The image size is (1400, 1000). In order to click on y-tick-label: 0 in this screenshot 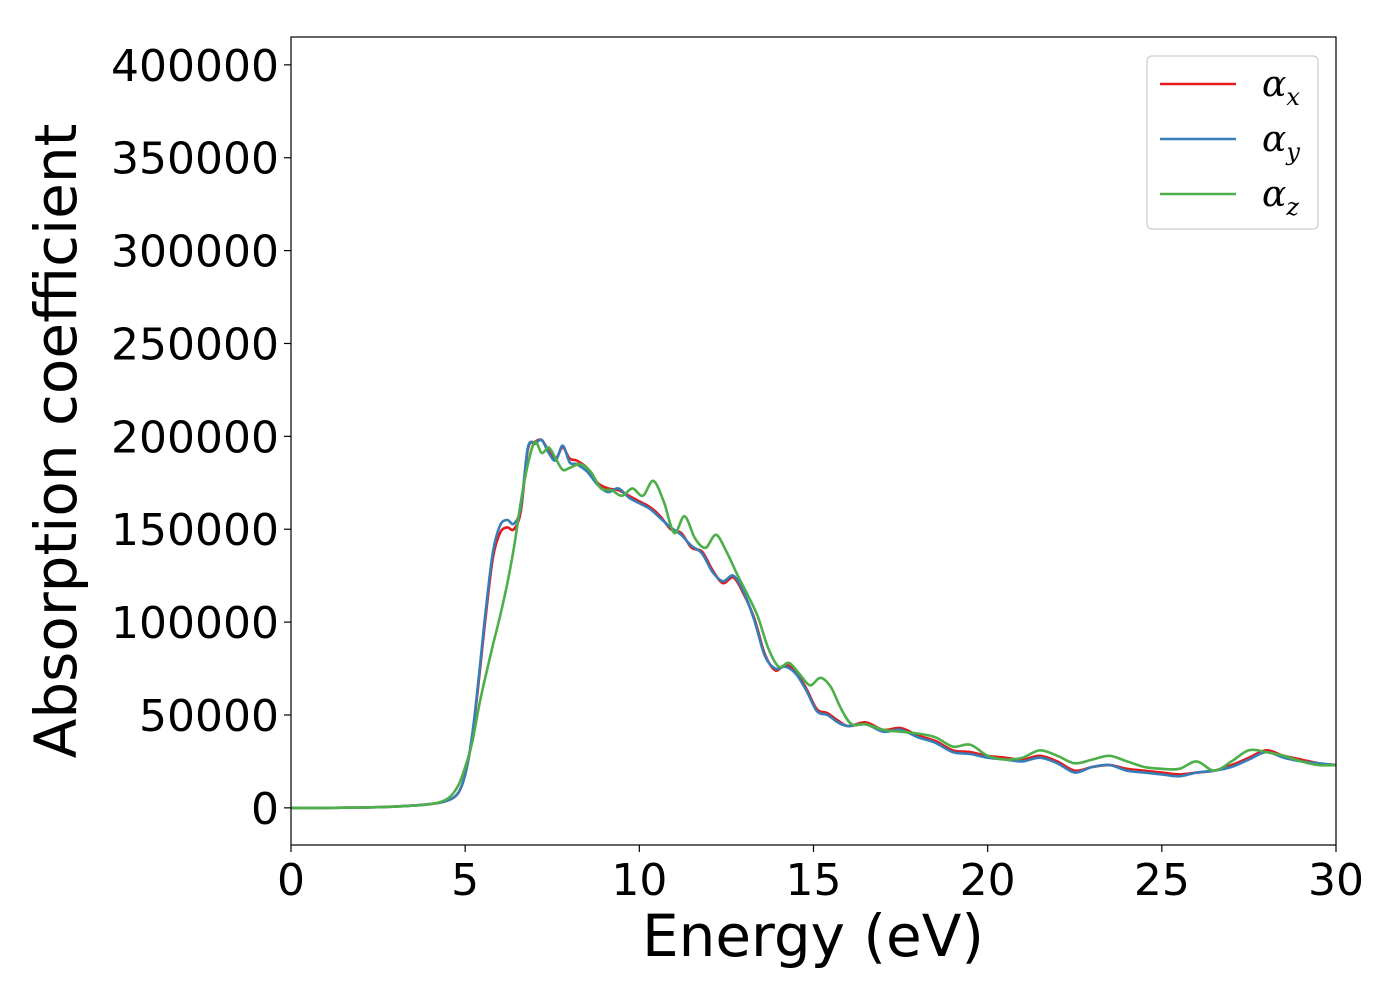, I will do `click(265, 809)`.